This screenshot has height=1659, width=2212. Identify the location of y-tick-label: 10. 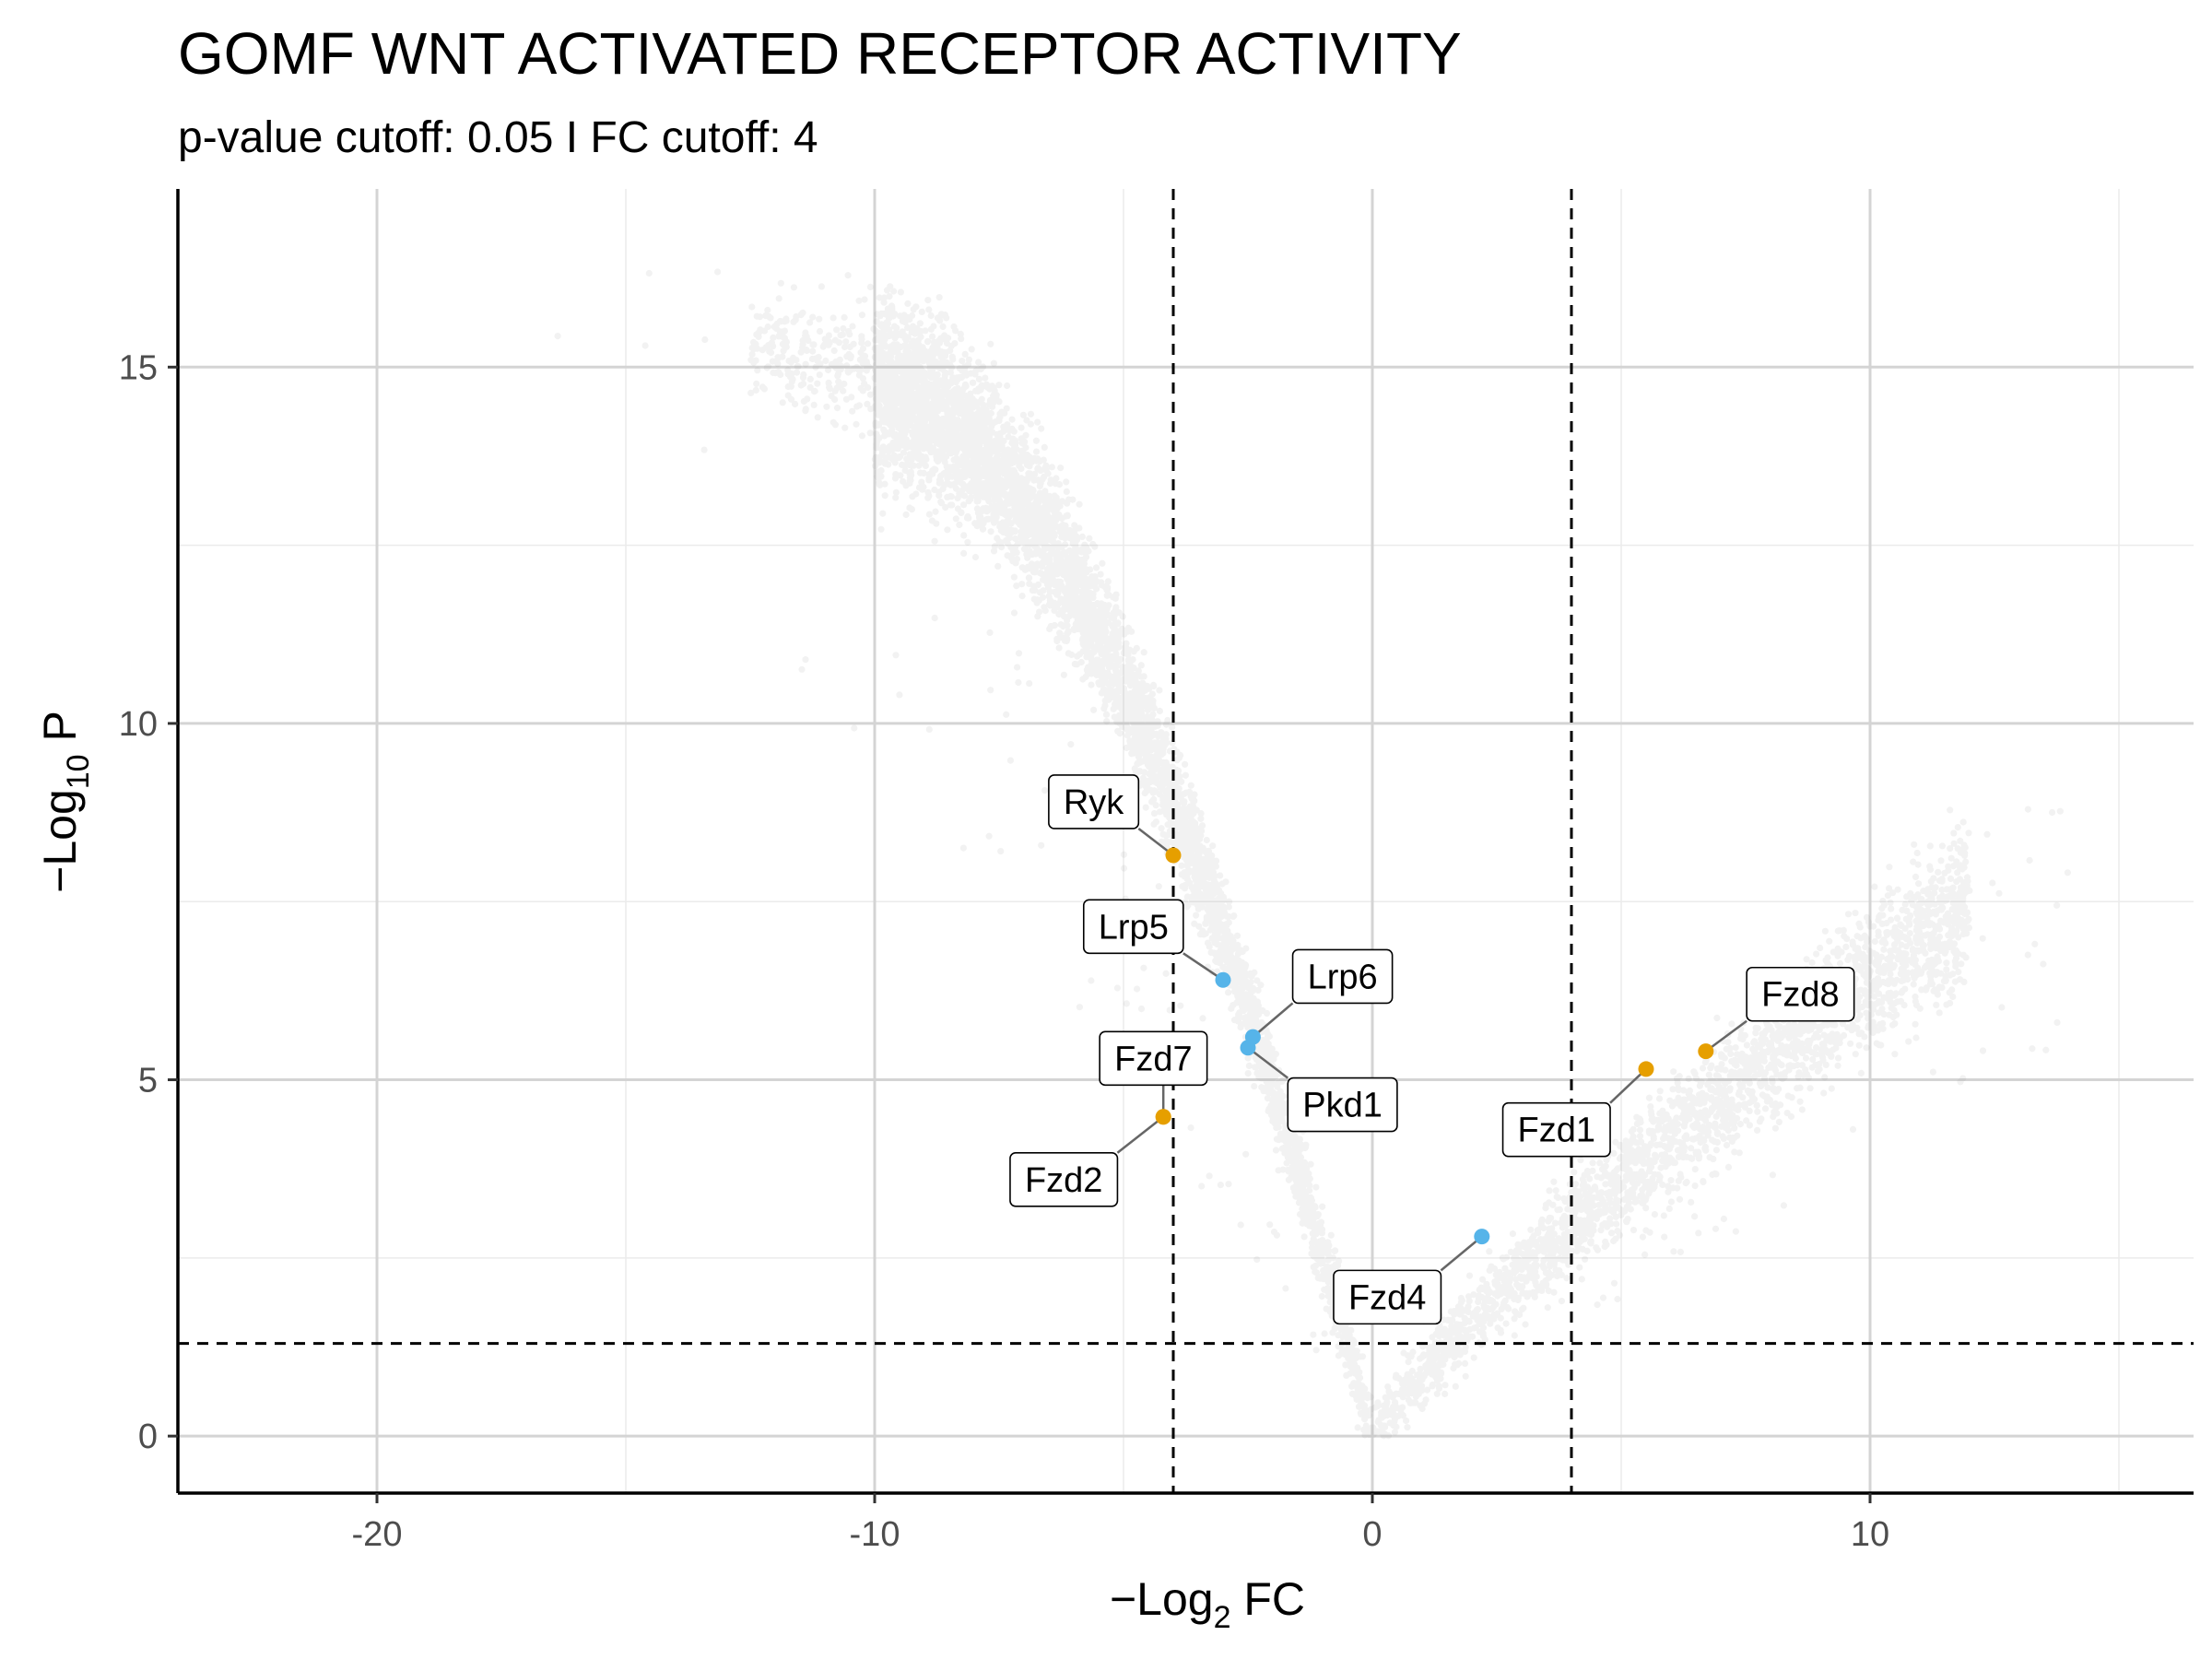
(138, 724).